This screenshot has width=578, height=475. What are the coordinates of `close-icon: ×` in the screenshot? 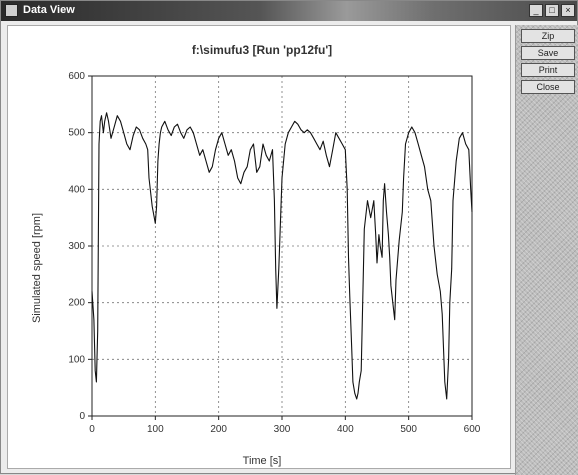 It's located at (568, 10).